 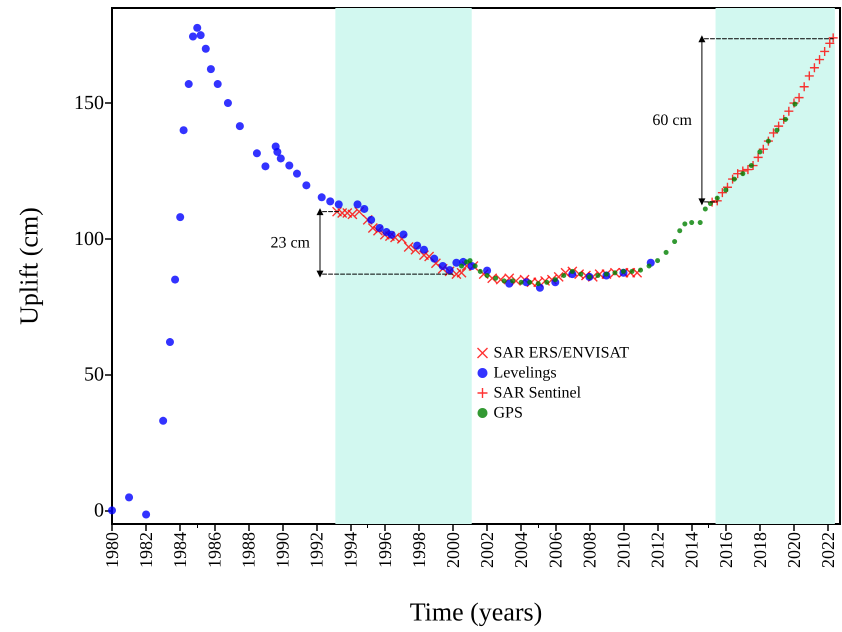 What do you see at coordinates (521, 550) in the screenshot?
I see `x-tick-label: 2004` at bounding box center [521, 550].